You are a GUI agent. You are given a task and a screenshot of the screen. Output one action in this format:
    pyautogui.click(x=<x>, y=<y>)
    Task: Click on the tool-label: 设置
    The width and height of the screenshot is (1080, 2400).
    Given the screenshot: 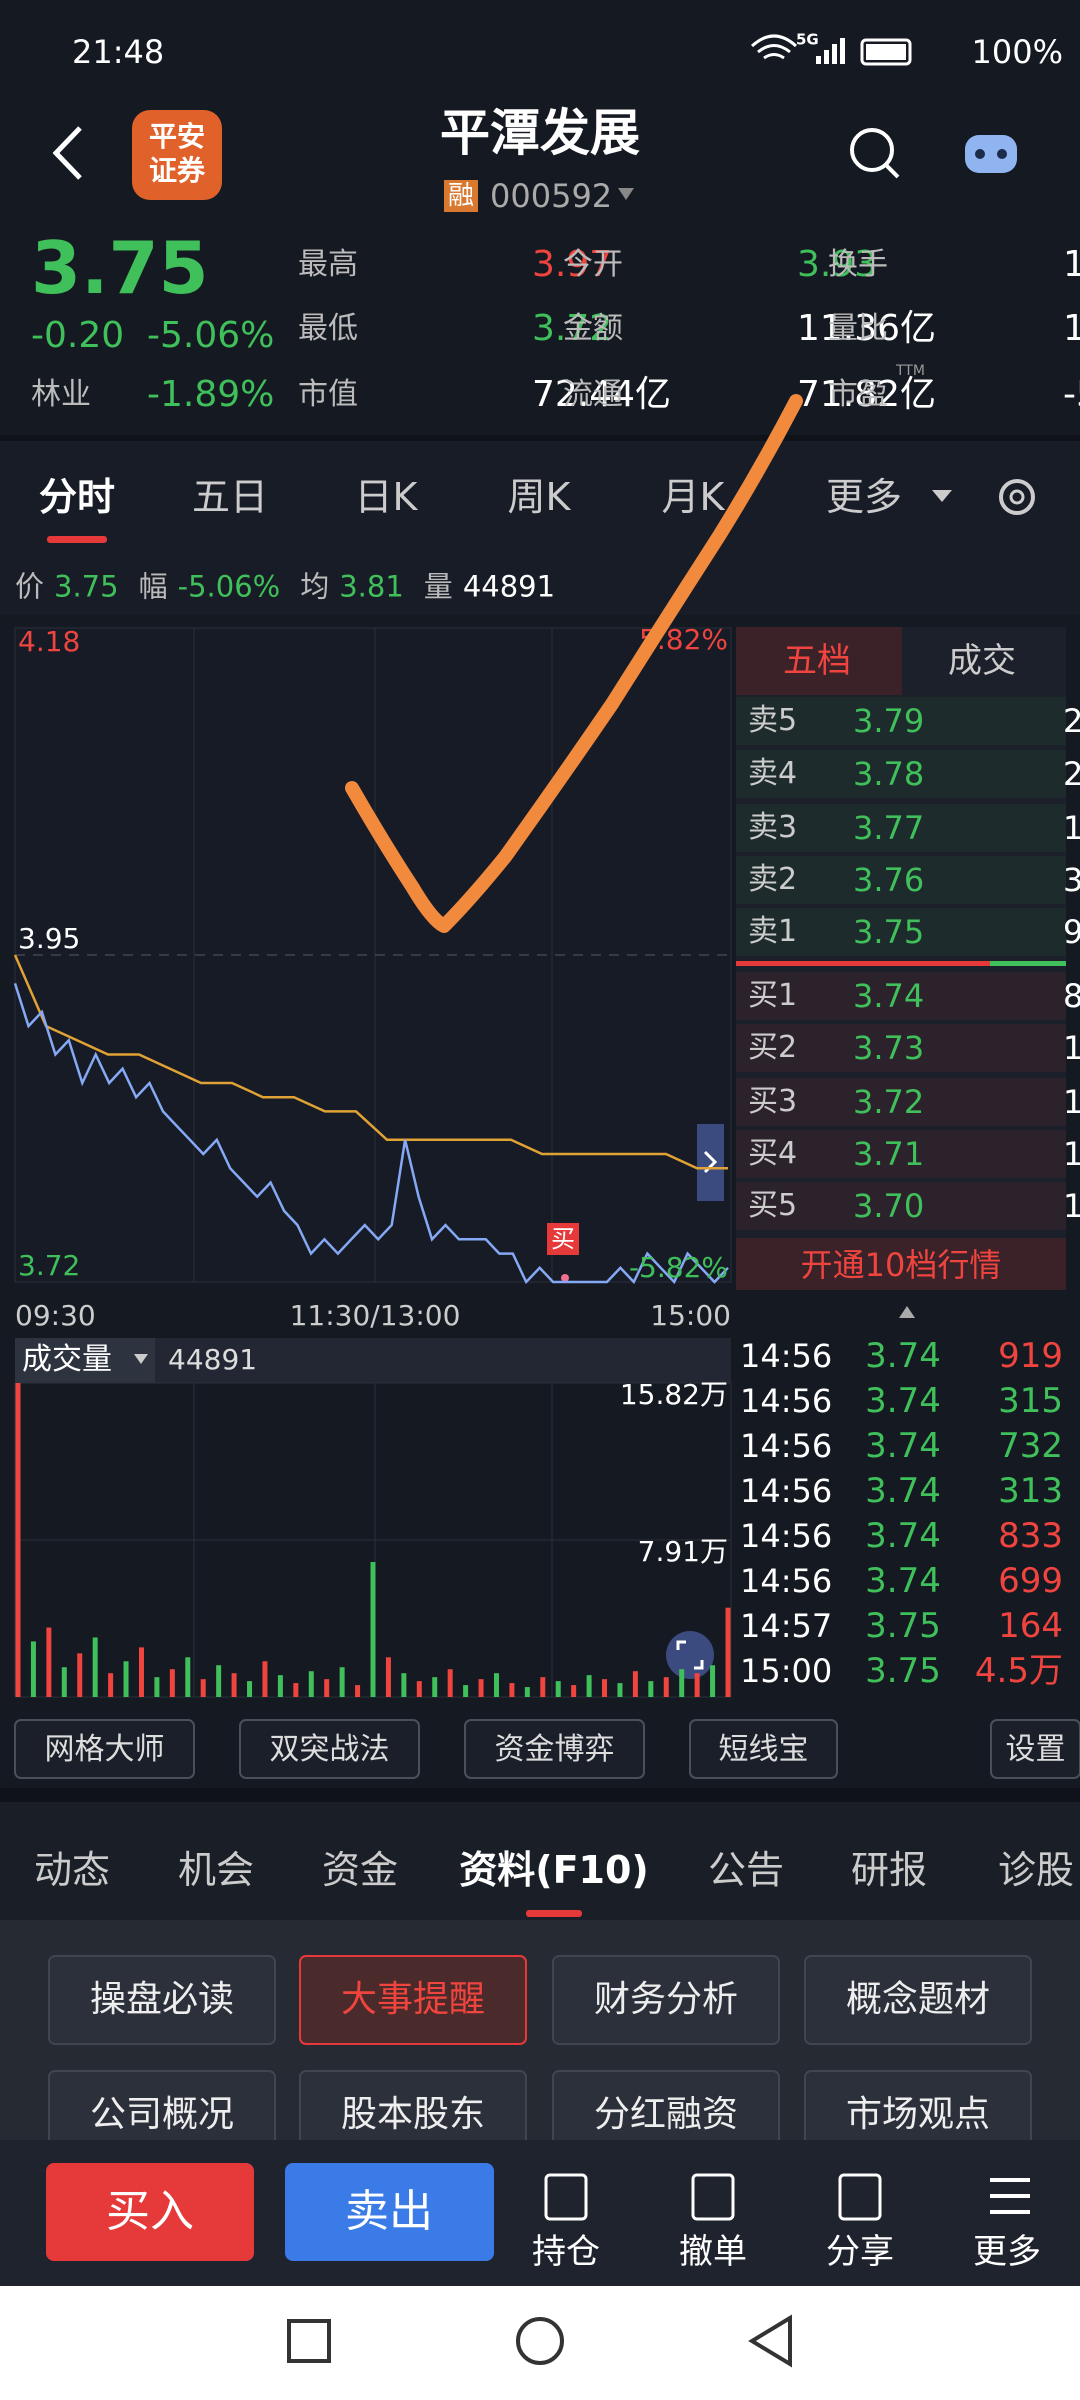 What is the action you would take?
    pyautogui.click(x=1035, y=1749)
    